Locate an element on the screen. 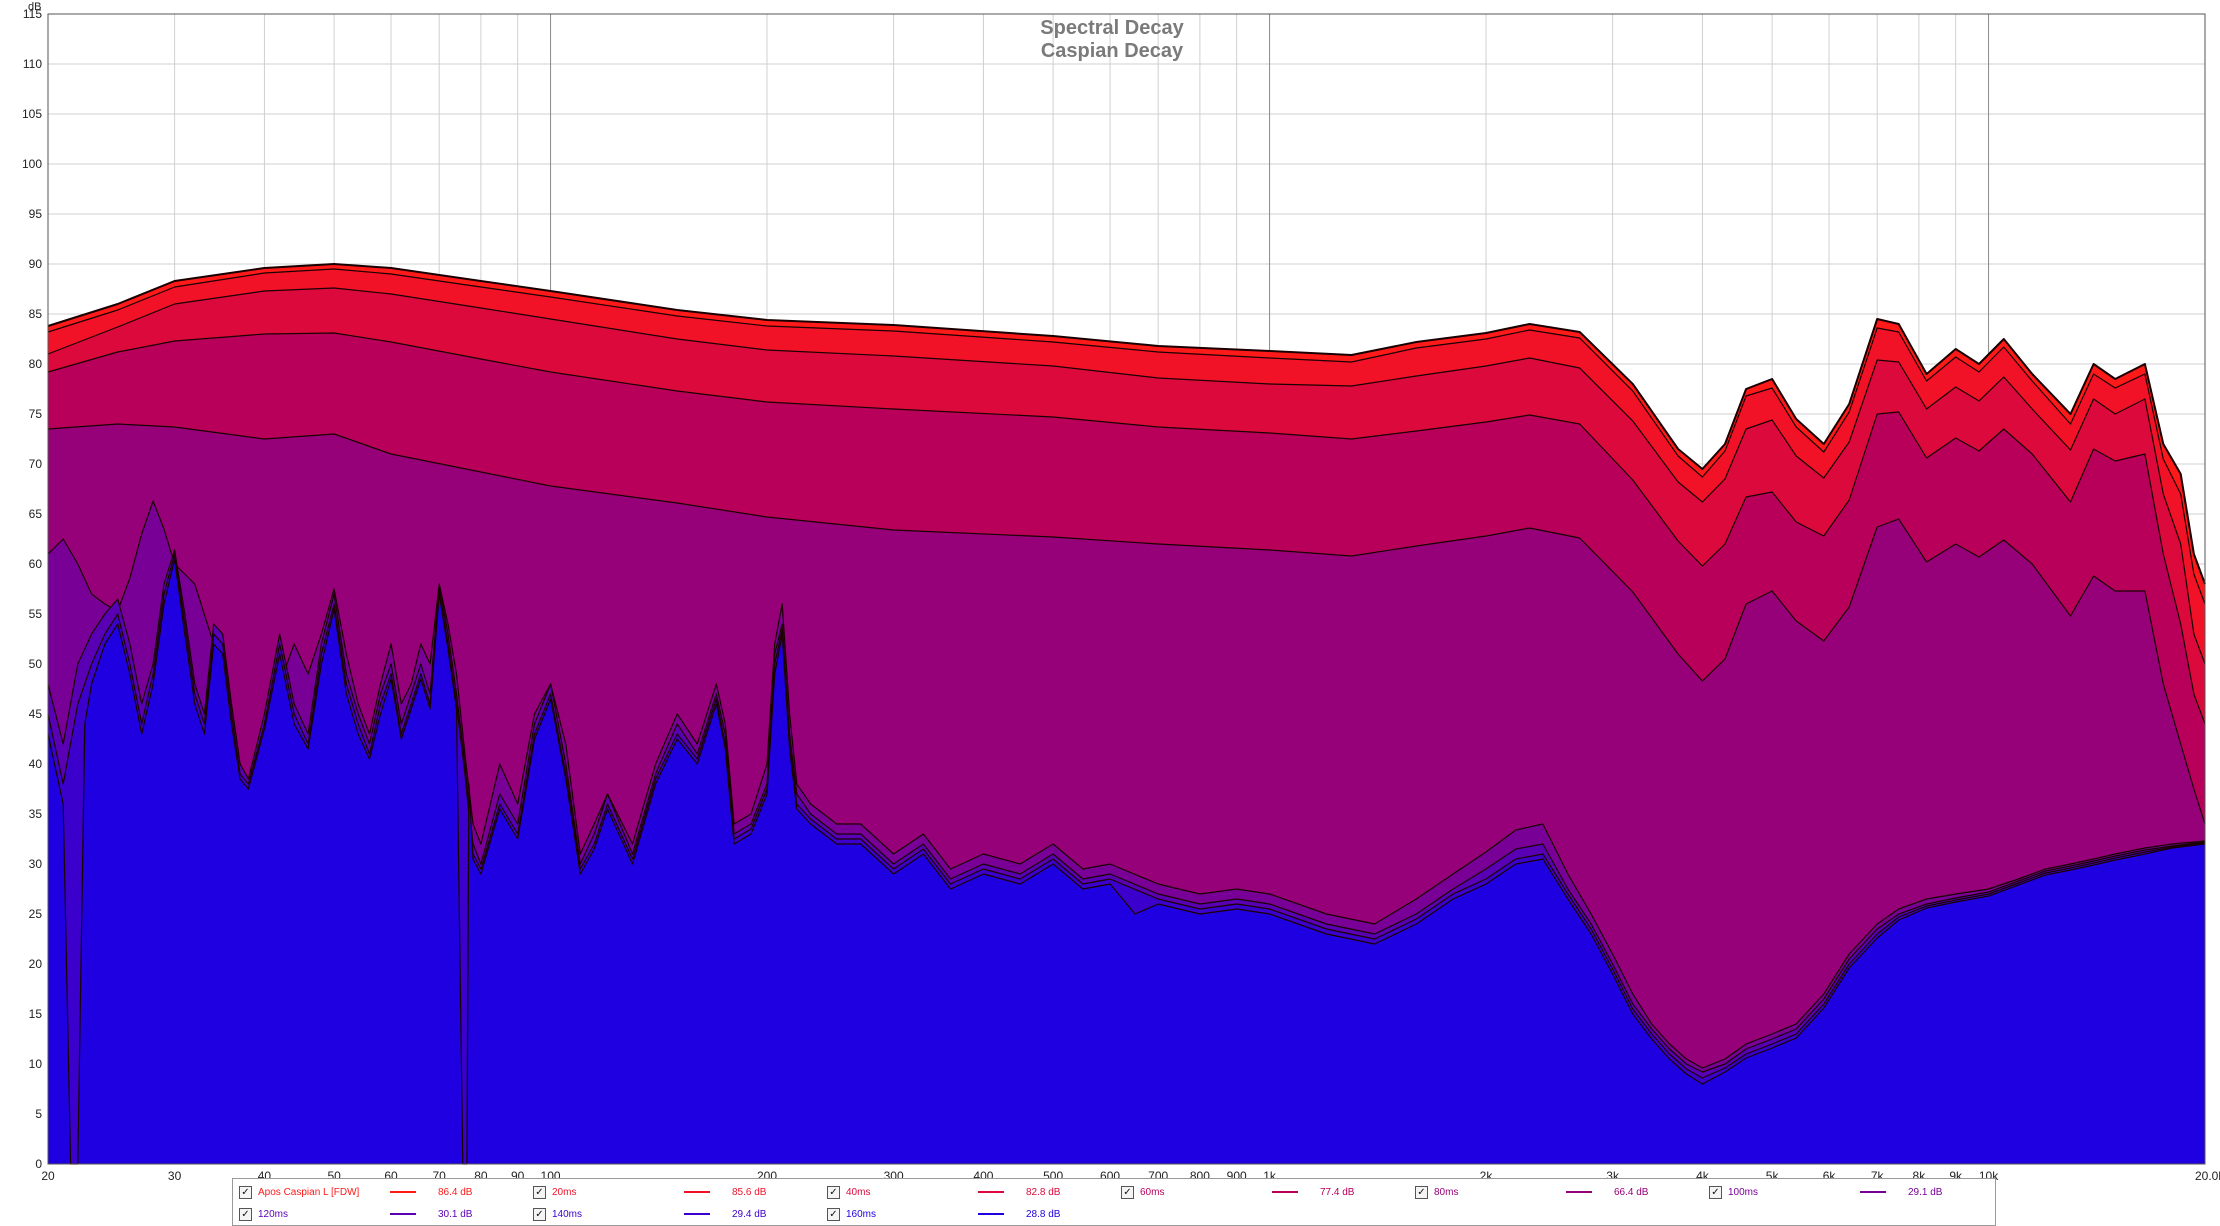  x-tick-label: 1k is located at coordinates (1270, 1174).